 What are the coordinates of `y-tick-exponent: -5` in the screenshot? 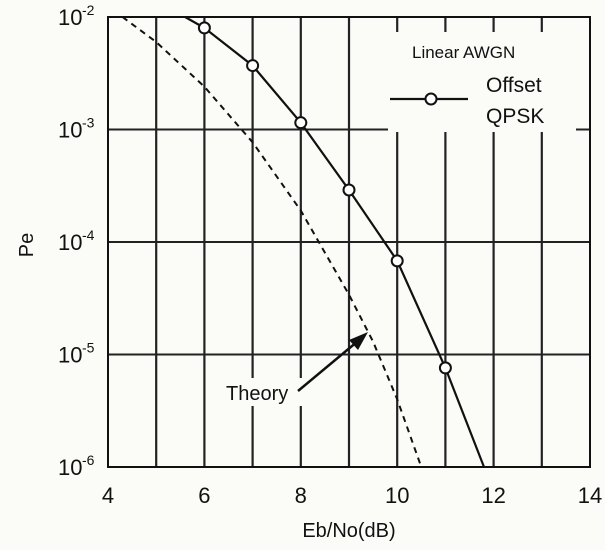 It's located at (88, 348).